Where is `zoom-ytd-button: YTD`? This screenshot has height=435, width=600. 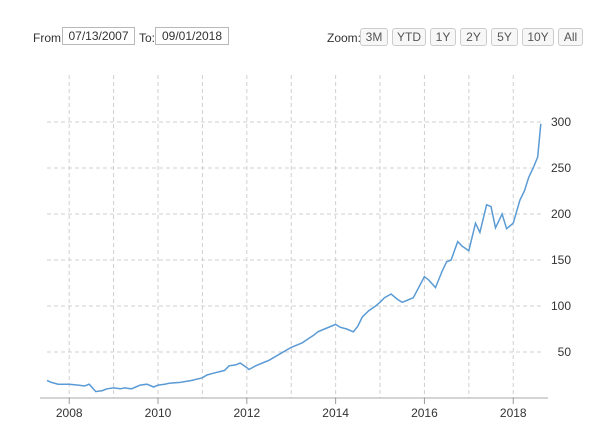 zoom-ytd-button: YTD is located at coordinates (409, 37).